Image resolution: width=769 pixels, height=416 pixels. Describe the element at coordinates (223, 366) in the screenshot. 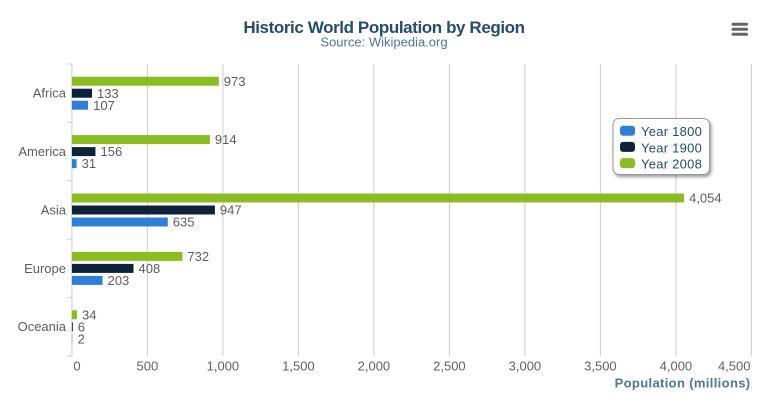

I see `svg-text: 1,000` at that location.